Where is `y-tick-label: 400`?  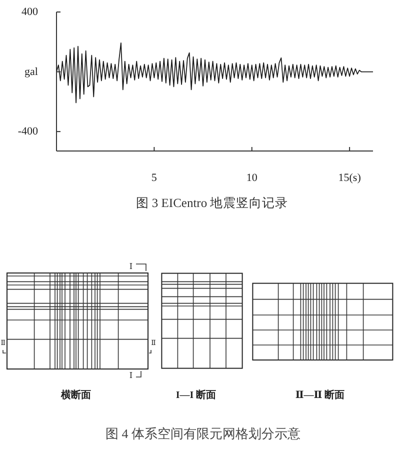 y-tick-label: 400 is located at coordinates (30, 12).